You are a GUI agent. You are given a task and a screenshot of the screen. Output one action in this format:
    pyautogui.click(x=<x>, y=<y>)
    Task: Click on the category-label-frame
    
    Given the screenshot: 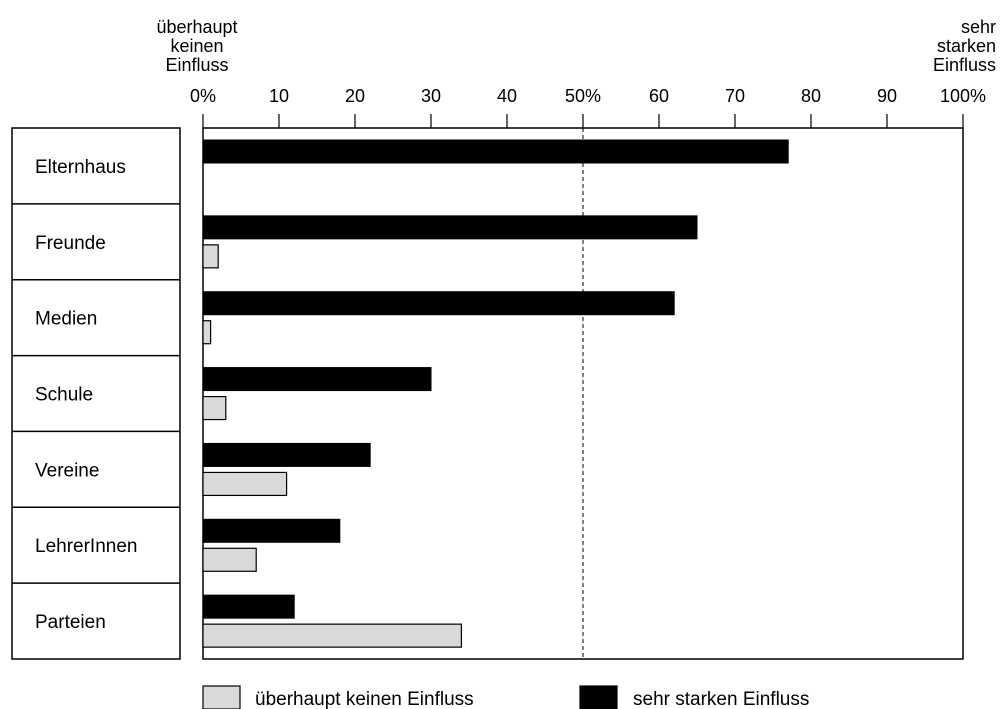 What is the action you would take?
    pyautogui.click(x=96, y=393)
    